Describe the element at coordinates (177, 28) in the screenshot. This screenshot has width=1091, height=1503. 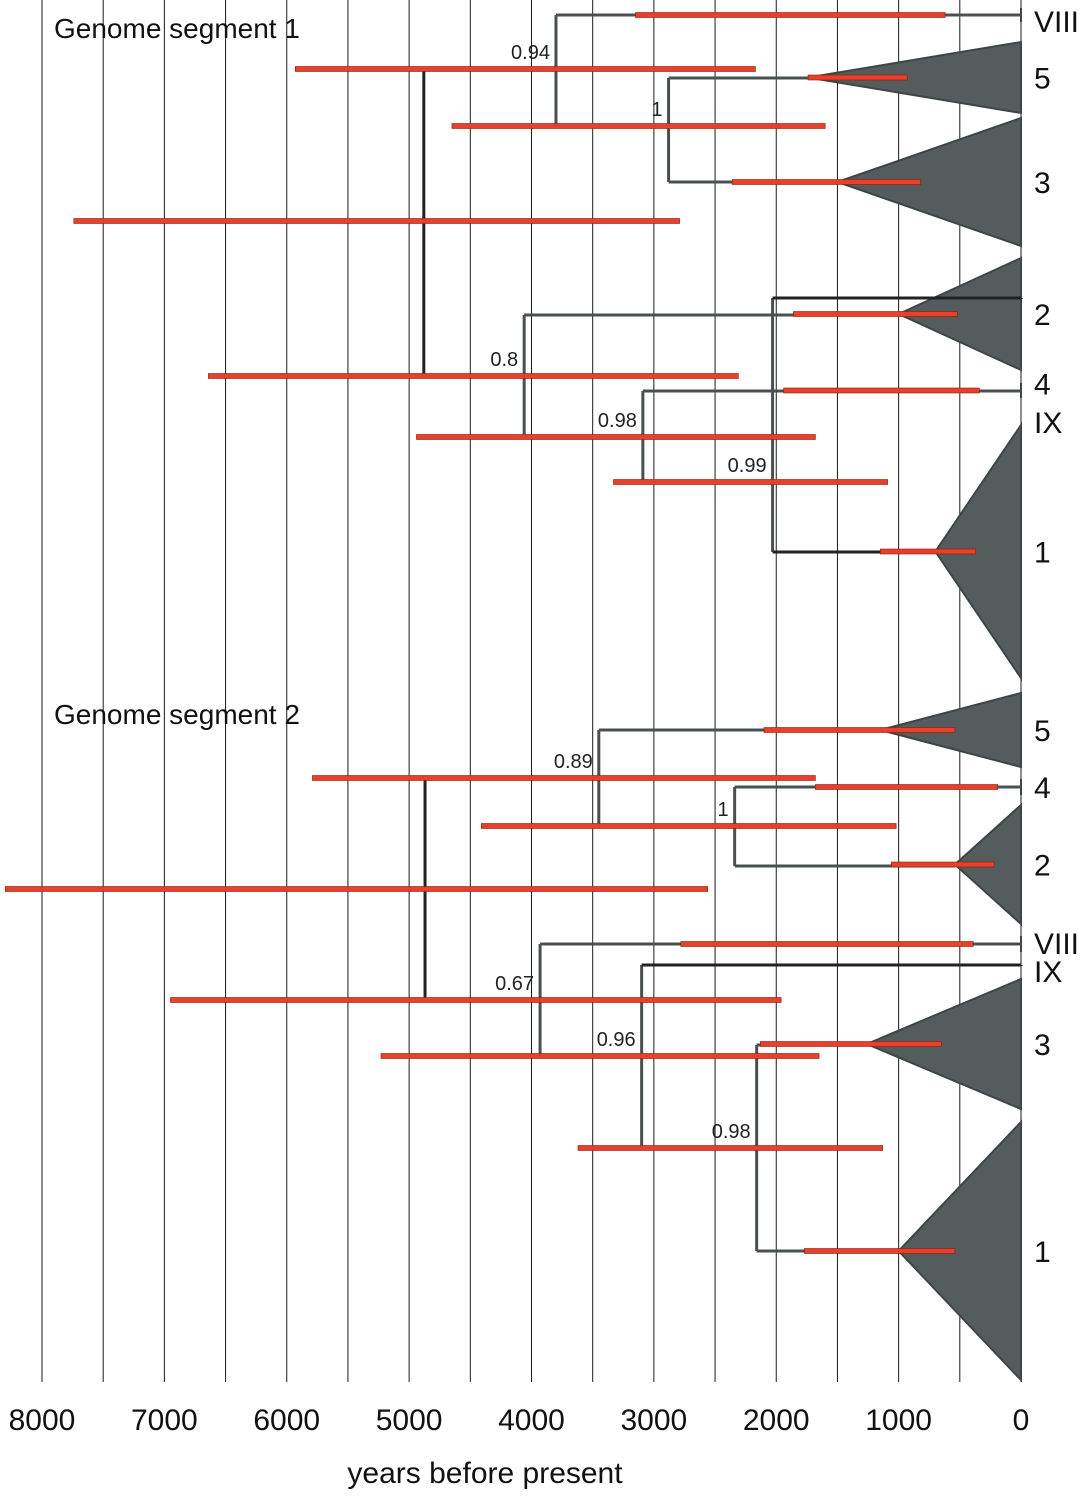
I see `segment-title: Genome segment 1` at that location.